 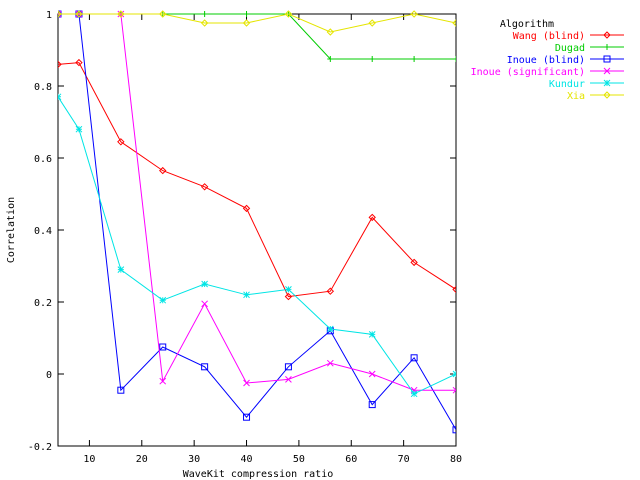 I want to click on y-tick-label: -0.2, so click(x=40, y=447).